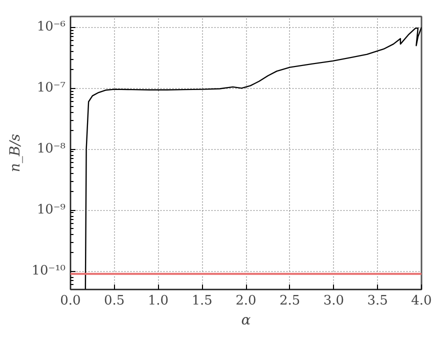 The image size is (447, 339). What do you see at coordinates (16, 153) in the screenshot?
I see `y-axis-title: n_B/s` at bounding box center [16, 153].